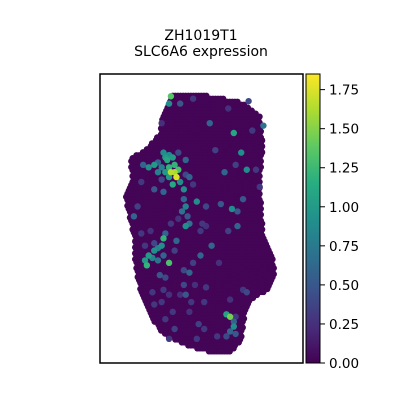 The image size is (400, 400). What do you see at coordinates (344, 247) in the screenshot?
I see `colorbar-tick-label: 0.75` at bounding box center [344, 247].